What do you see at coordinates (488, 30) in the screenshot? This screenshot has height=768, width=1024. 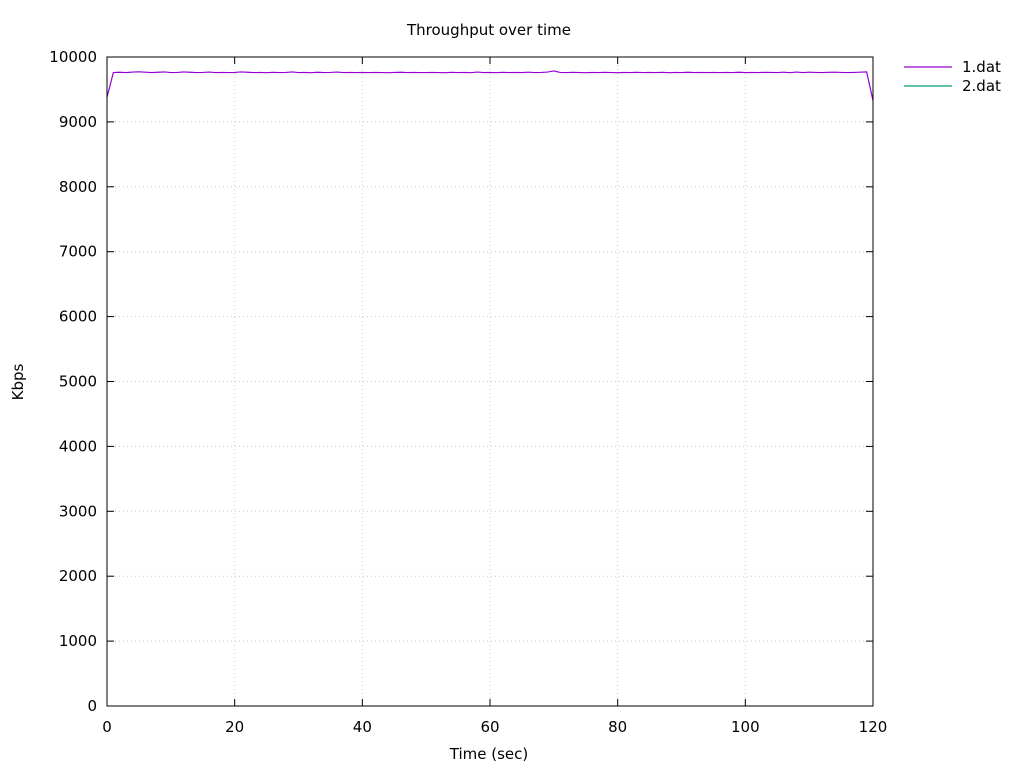 I see `chart-title: Throughput over time` at bounding box center [488, 30].